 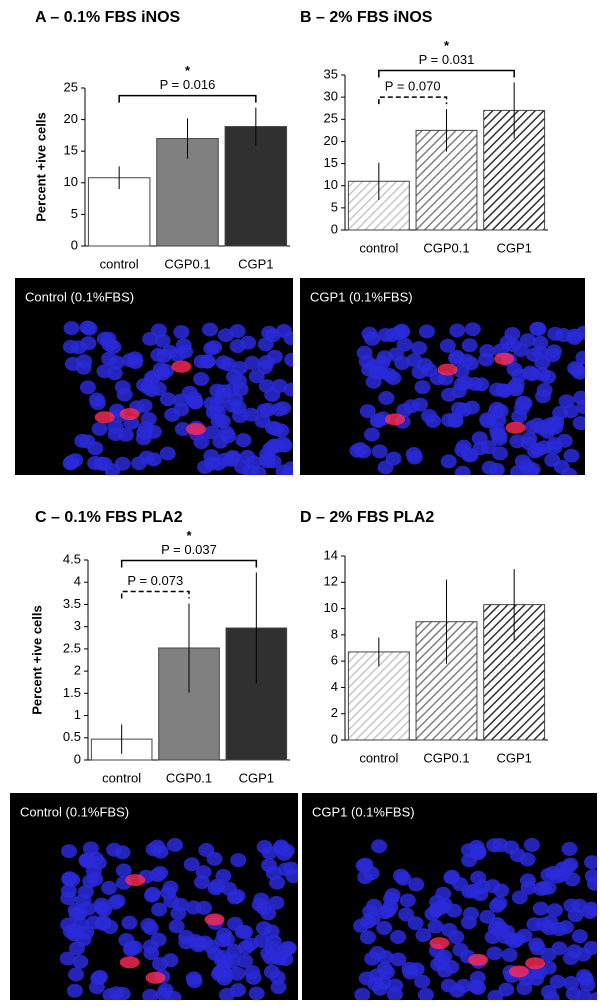 I want to click on x-tick-label: CGP1, so click(x=513, y=247).